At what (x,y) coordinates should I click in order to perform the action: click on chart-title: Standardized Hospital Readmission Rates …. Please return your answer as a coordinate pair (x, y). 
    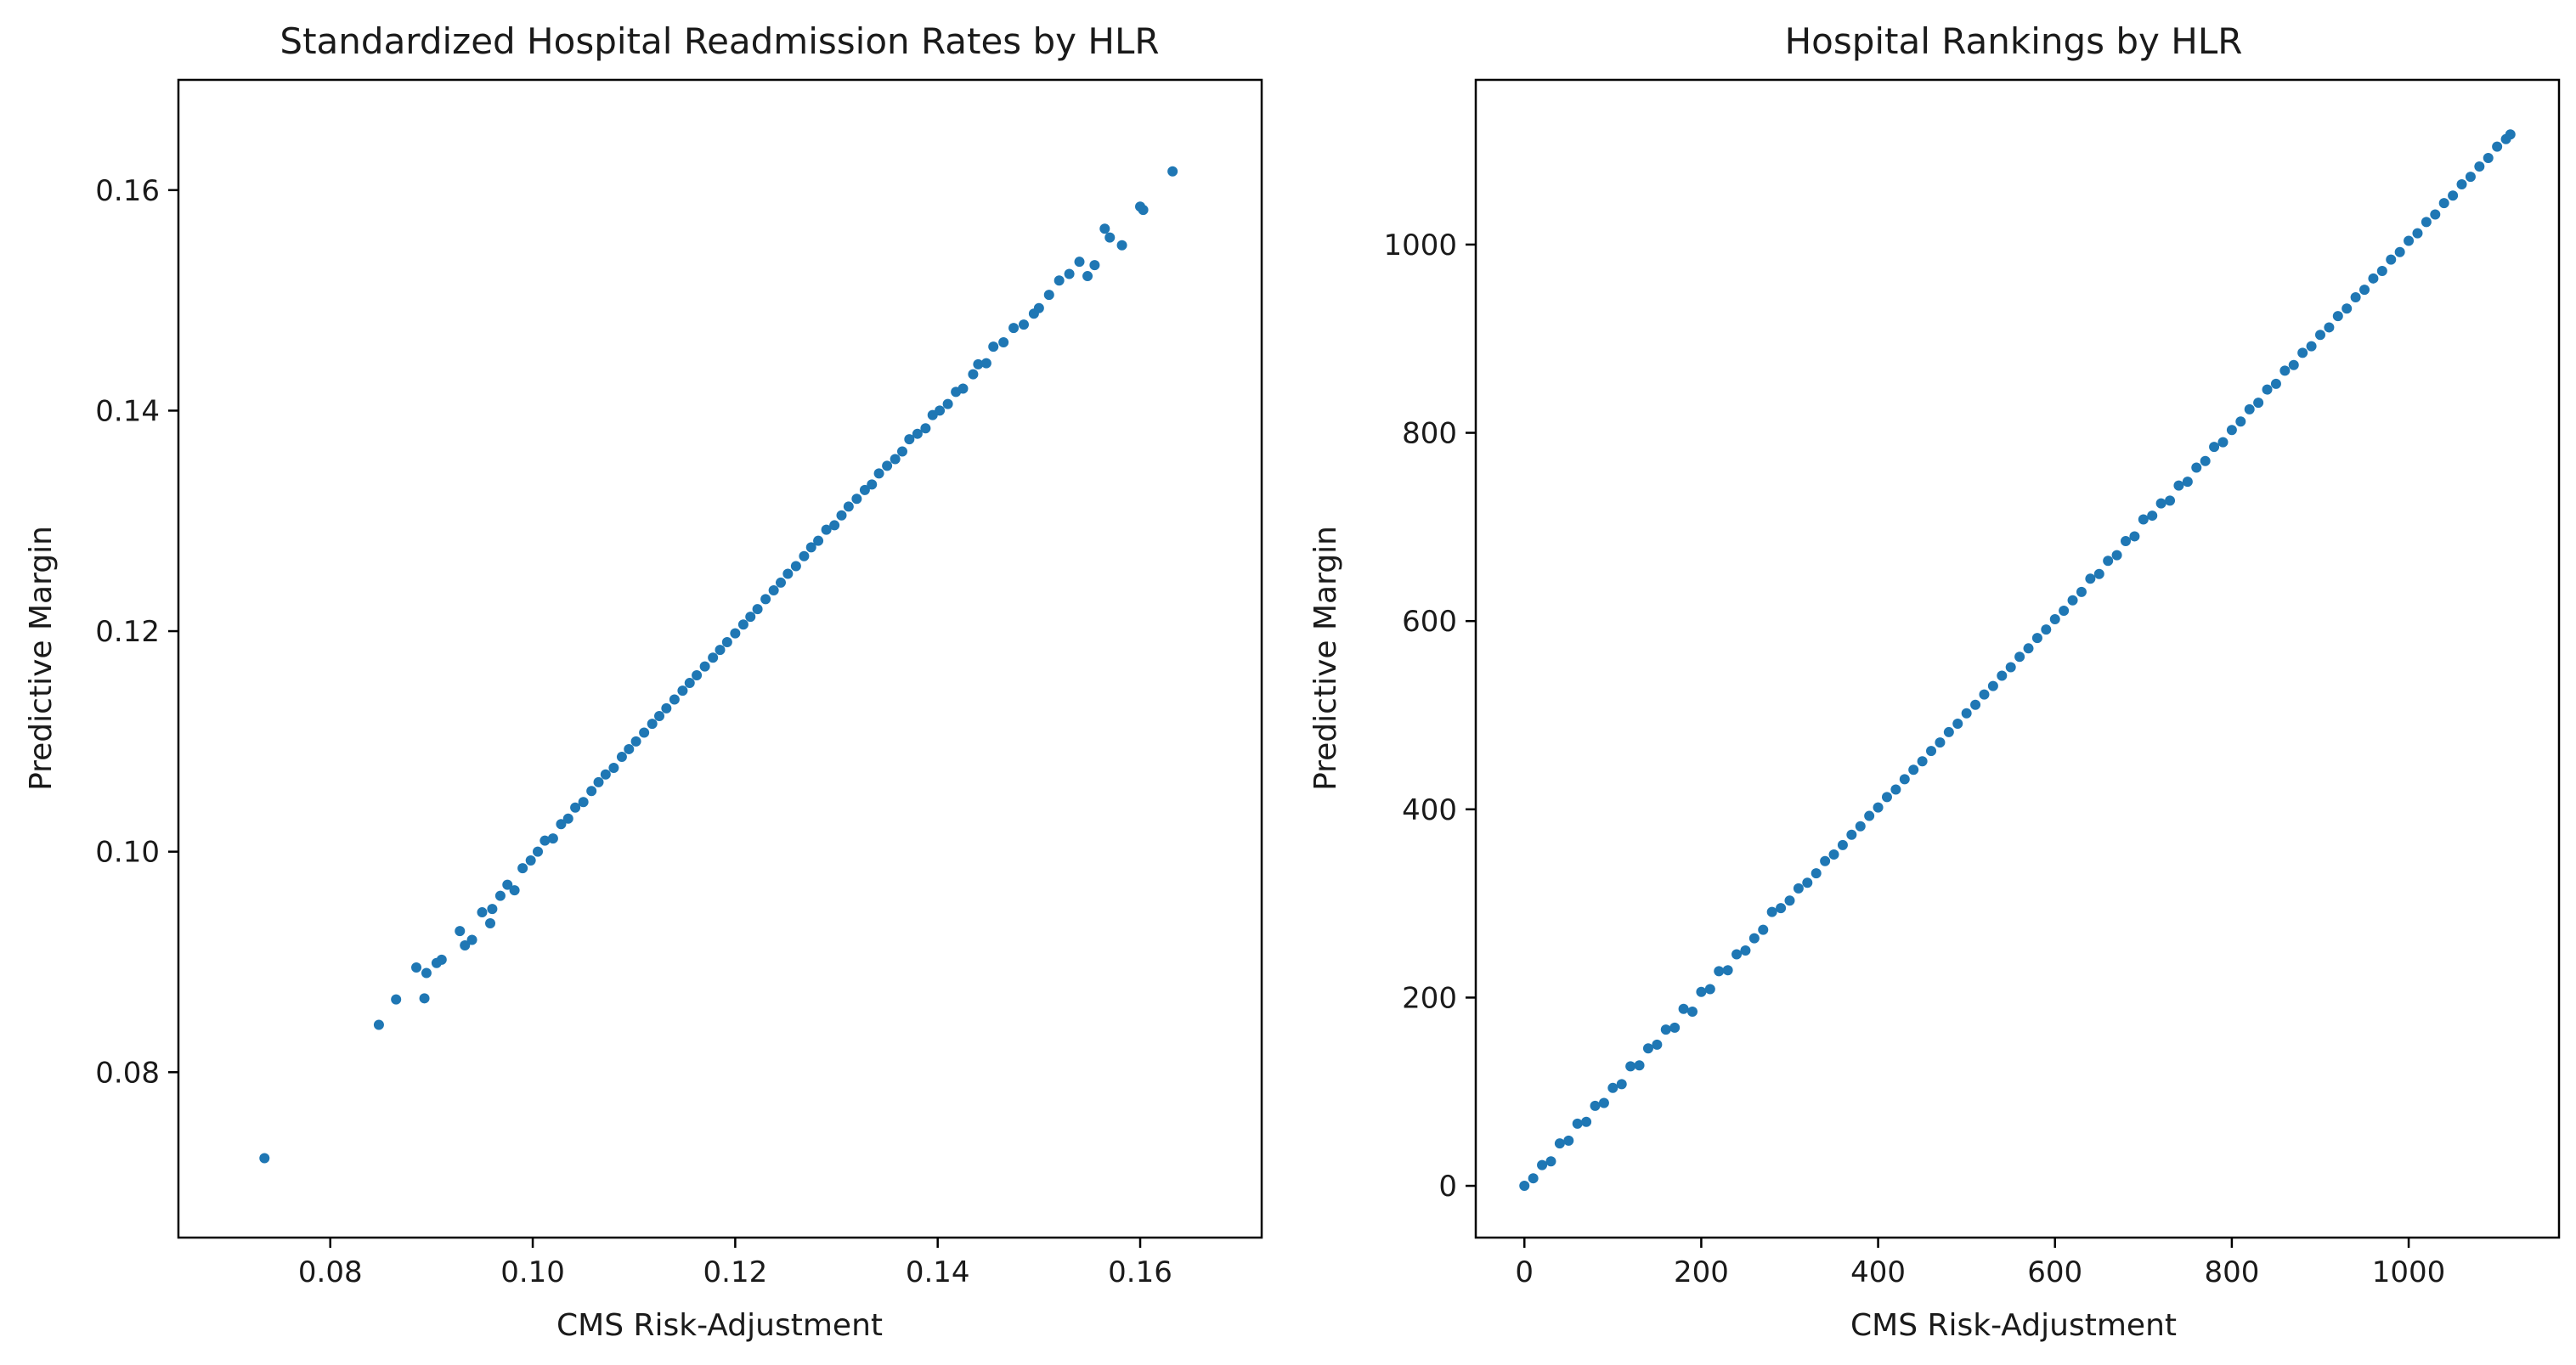
    Looking at the image, I should click on (719, 41).